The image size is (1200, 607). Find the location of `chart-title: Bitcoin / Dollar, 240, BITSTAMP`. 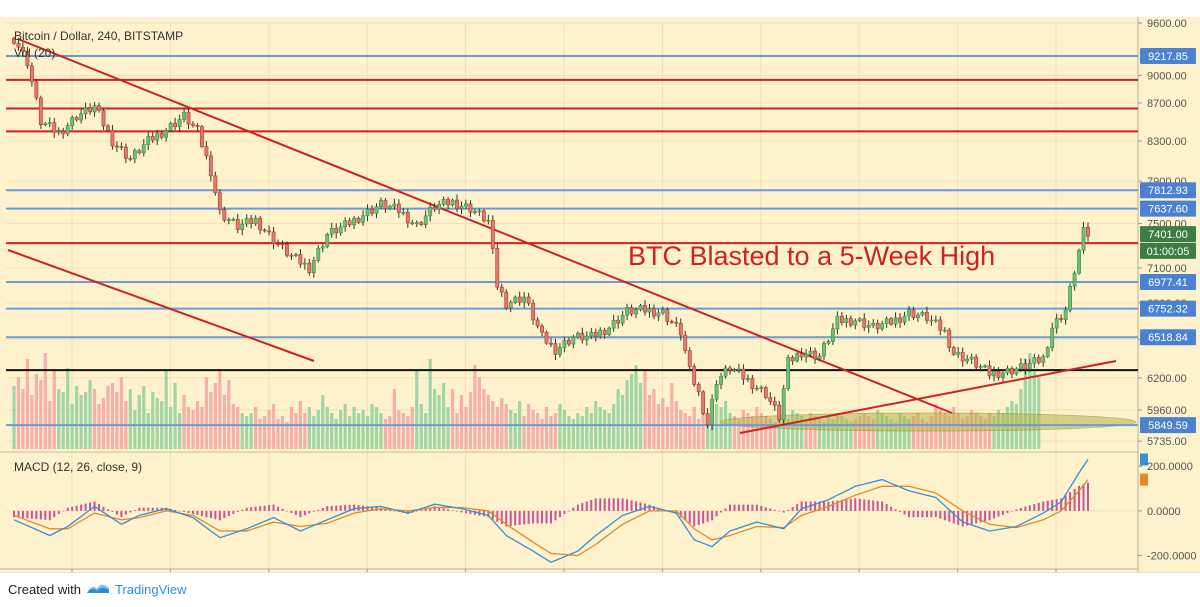

chart-title: Bitcoin / Dollar, 240, BITSTAMP is located at coordinates (98, 36).